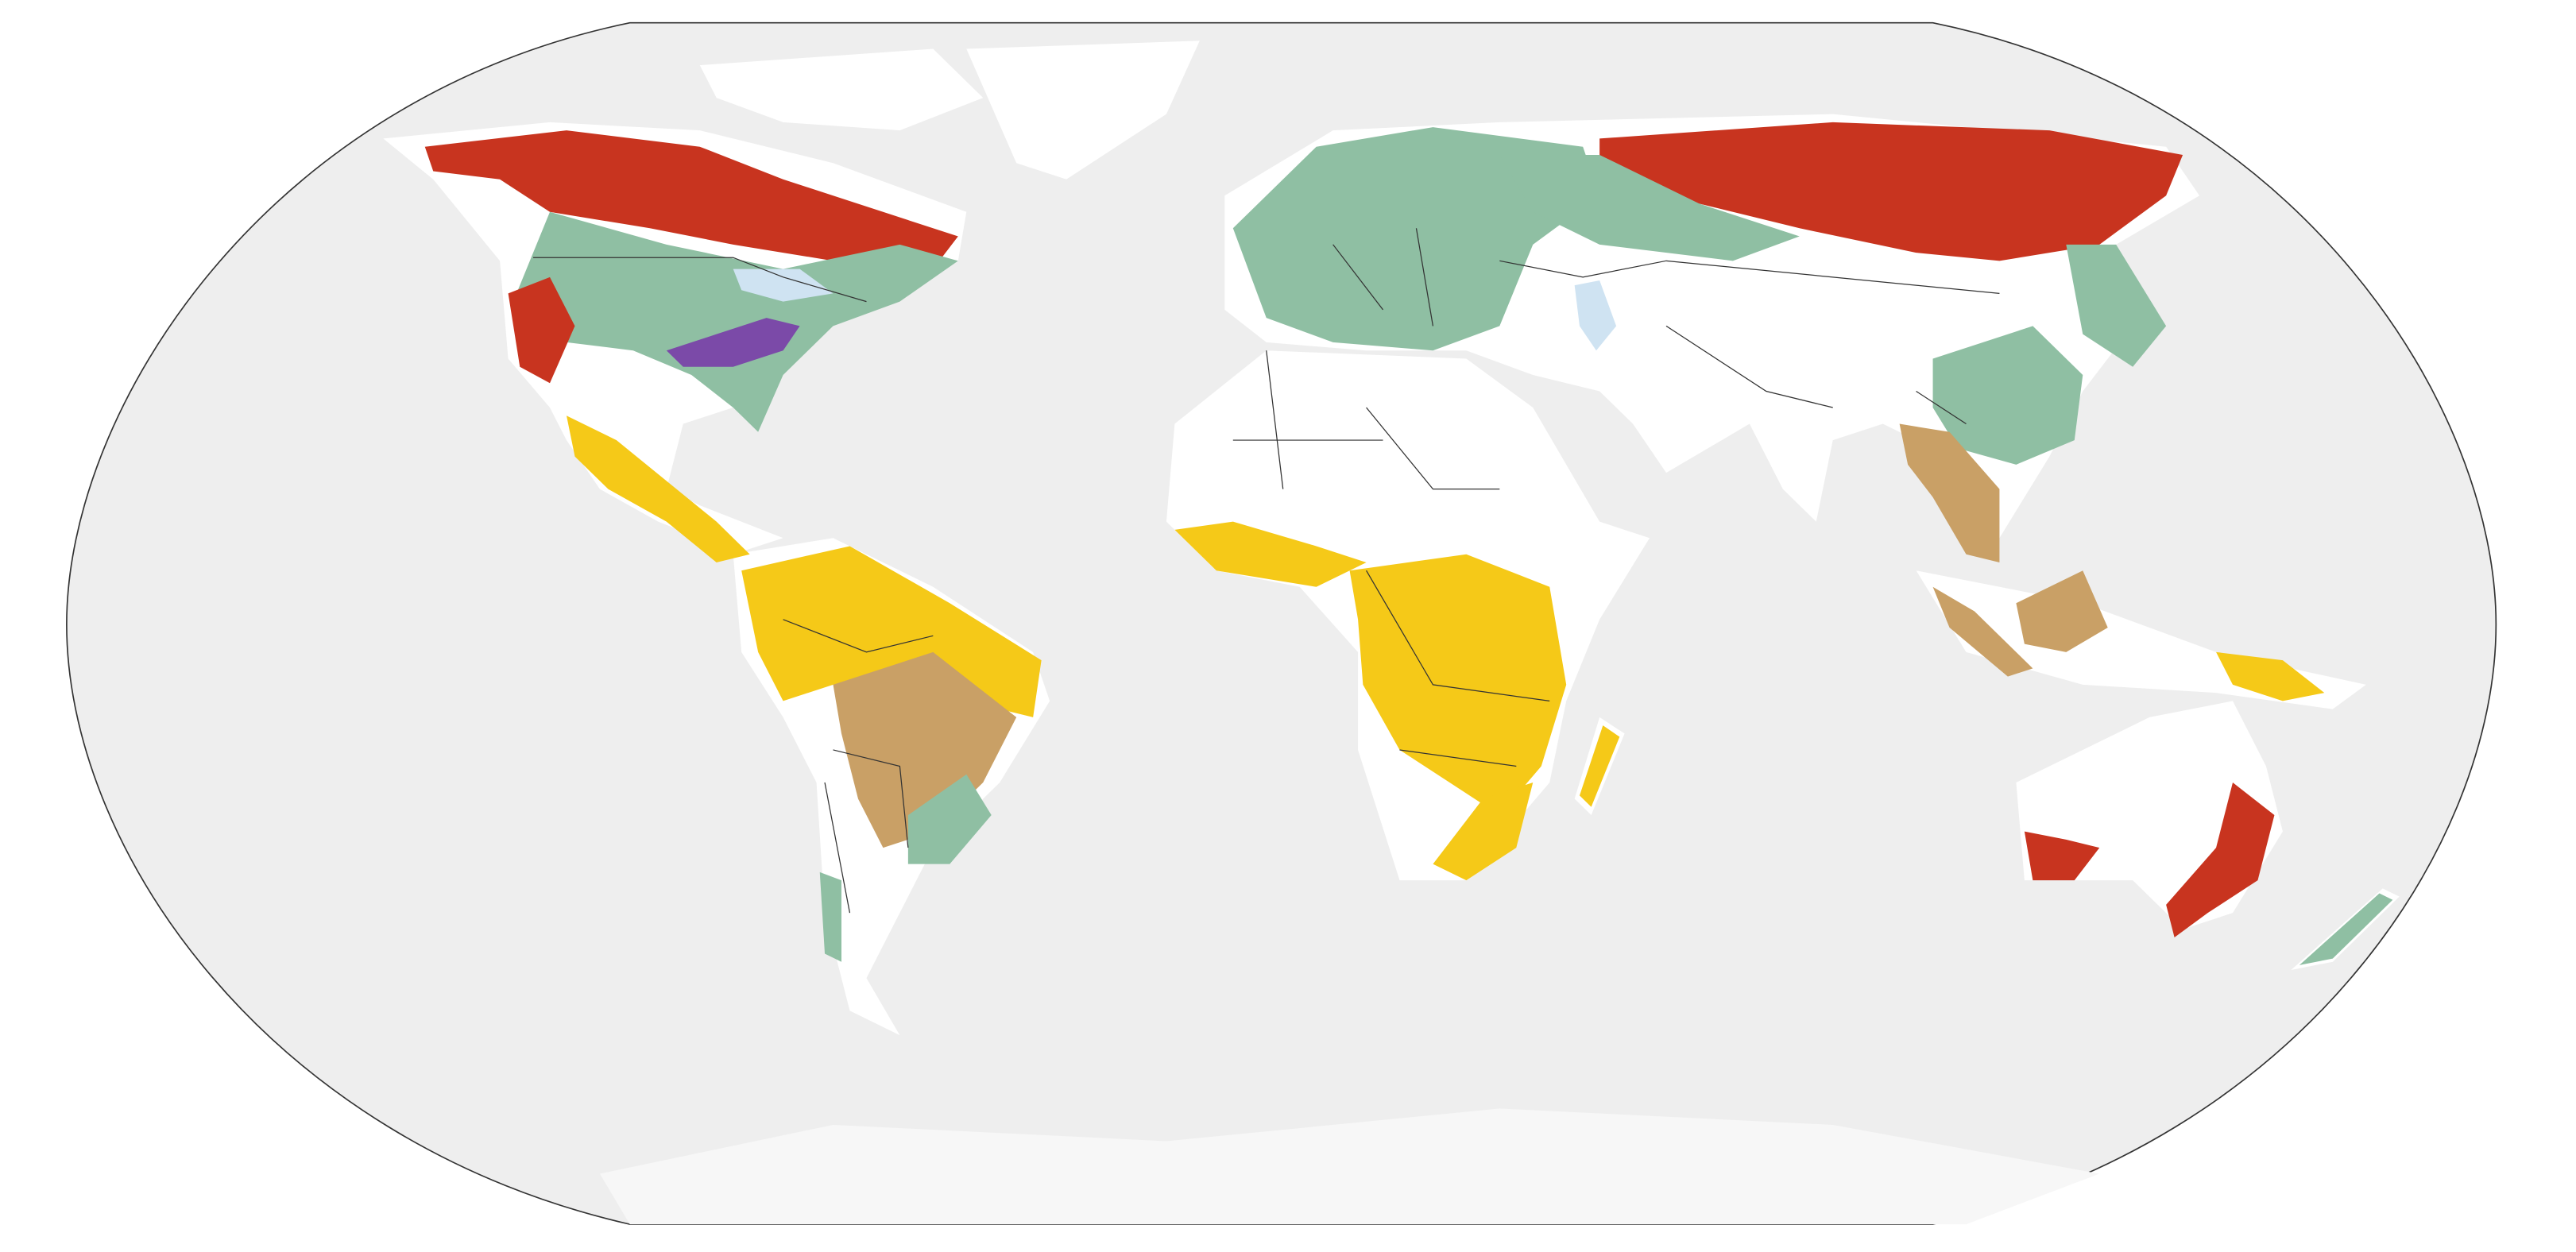 The height and width of the screenshot is (1252, 2576). I want to click on africa-borders, so click(1391, 558).